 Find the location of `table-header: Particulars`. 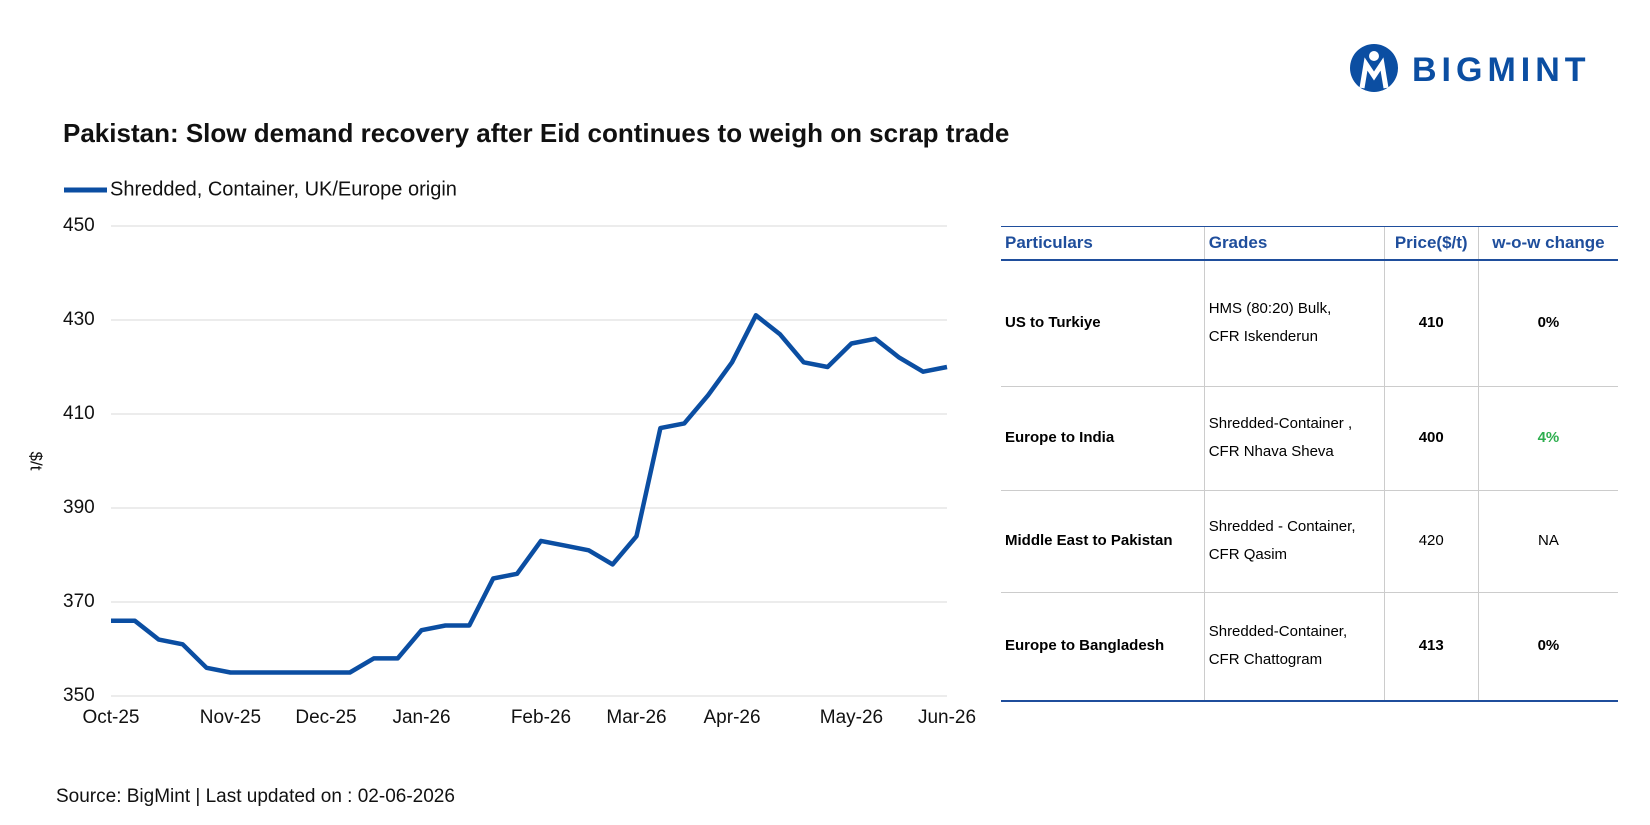

table-header: Particulars is located at coordinates (1103, 243).